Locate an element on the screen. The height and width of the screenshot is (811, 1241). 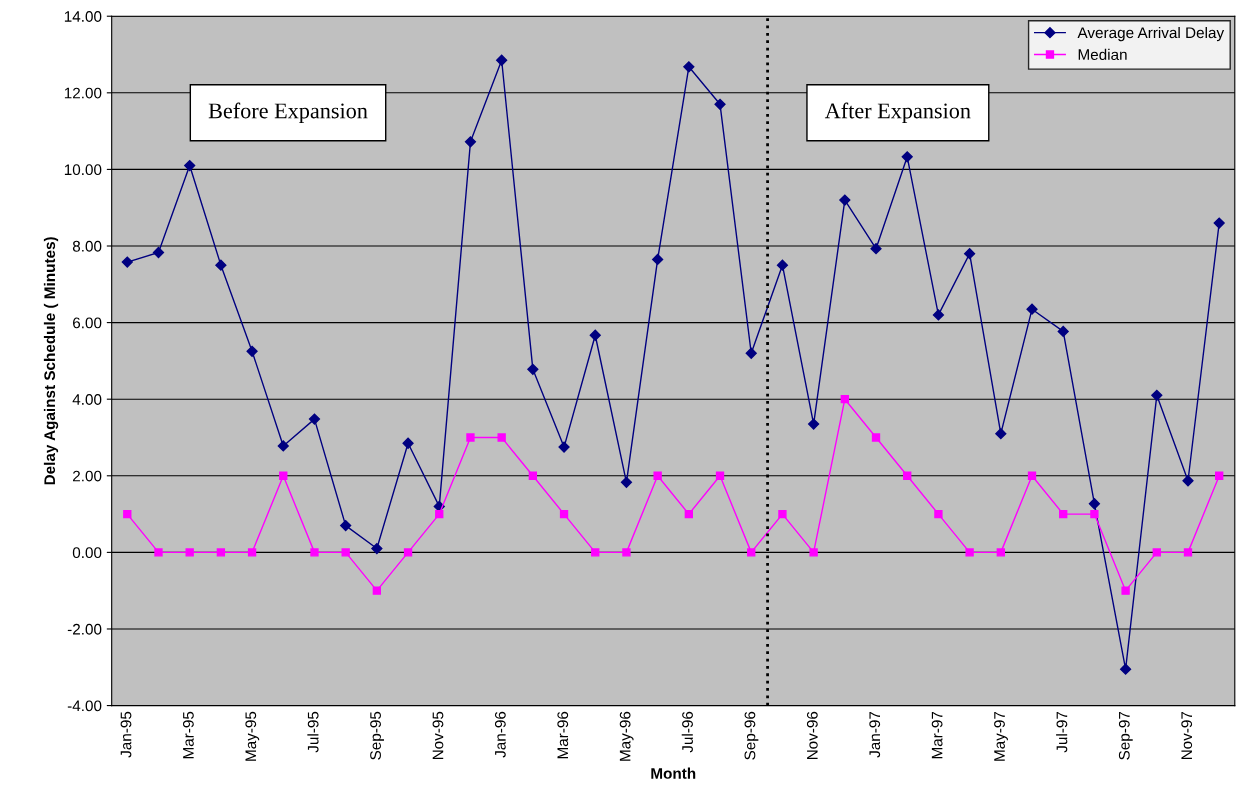
x-tick-label: Jul-95 is located at coordinates (313, 732).